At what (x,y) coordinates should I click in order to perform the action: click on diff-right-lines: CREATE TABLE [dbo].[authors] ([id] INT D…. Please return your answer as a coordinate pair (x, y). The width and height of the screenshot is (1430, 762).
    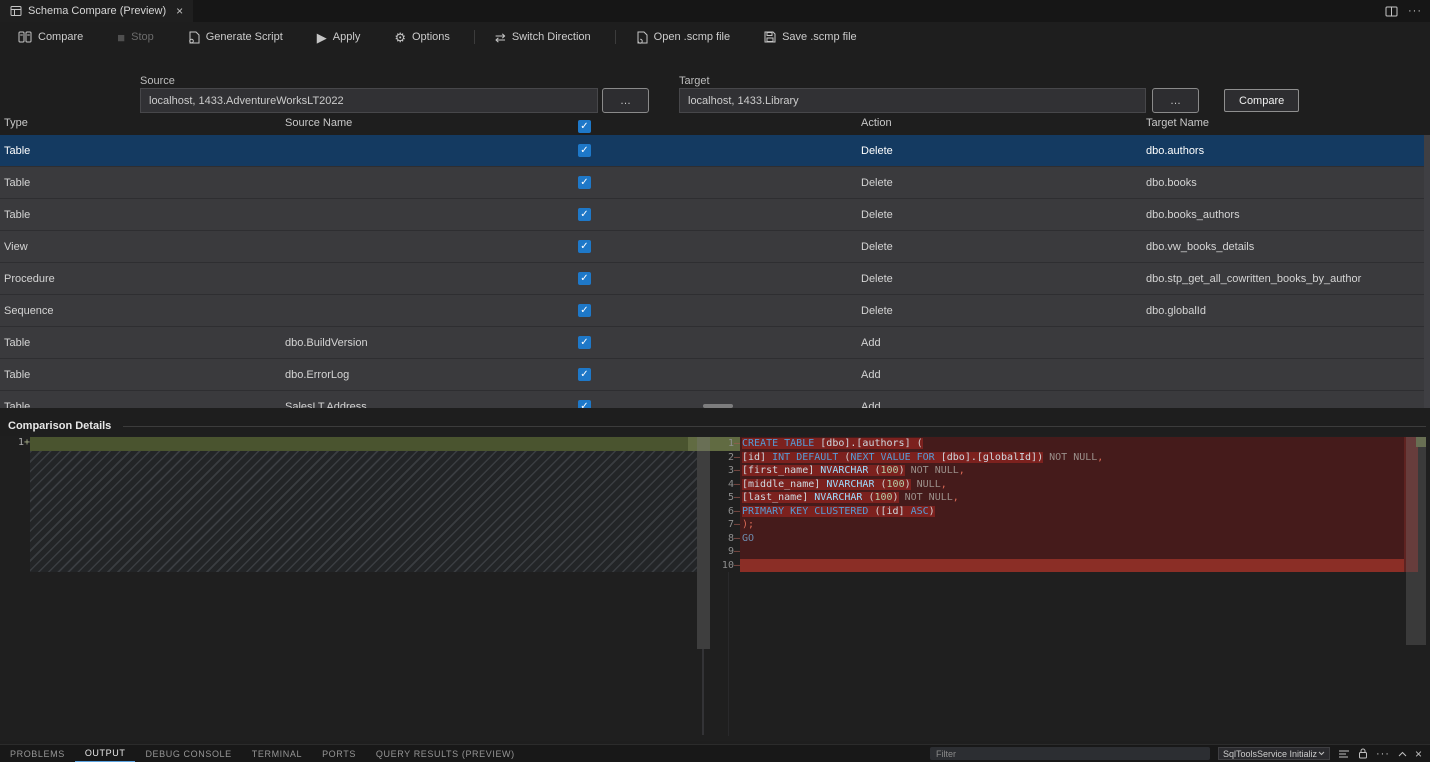
    Looking at the image, I should click on (1073, 504).